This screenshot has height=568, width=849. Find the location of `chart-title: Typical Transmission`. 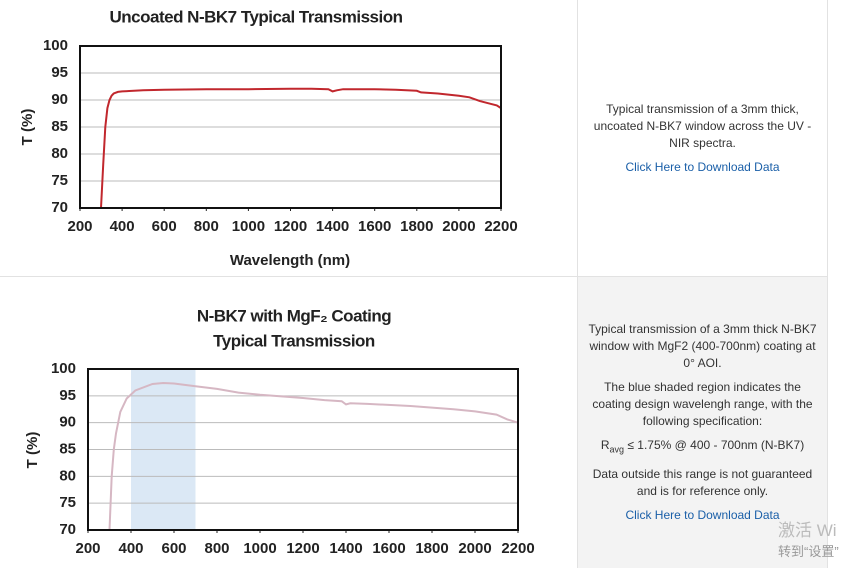

chart-title: Typical Transmission is located at coordinates (294, 340).